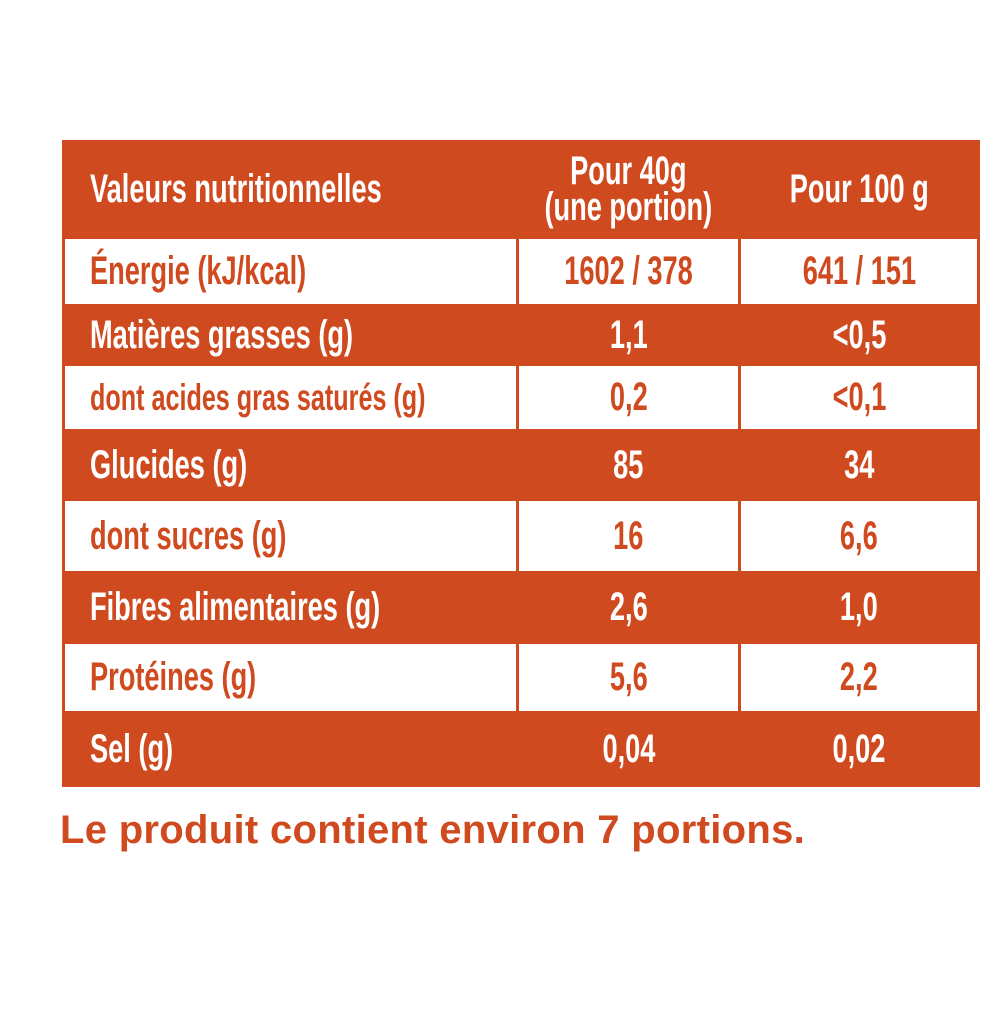  I want to click on value-per-portion: 1602 / 378, so click(628, 271).